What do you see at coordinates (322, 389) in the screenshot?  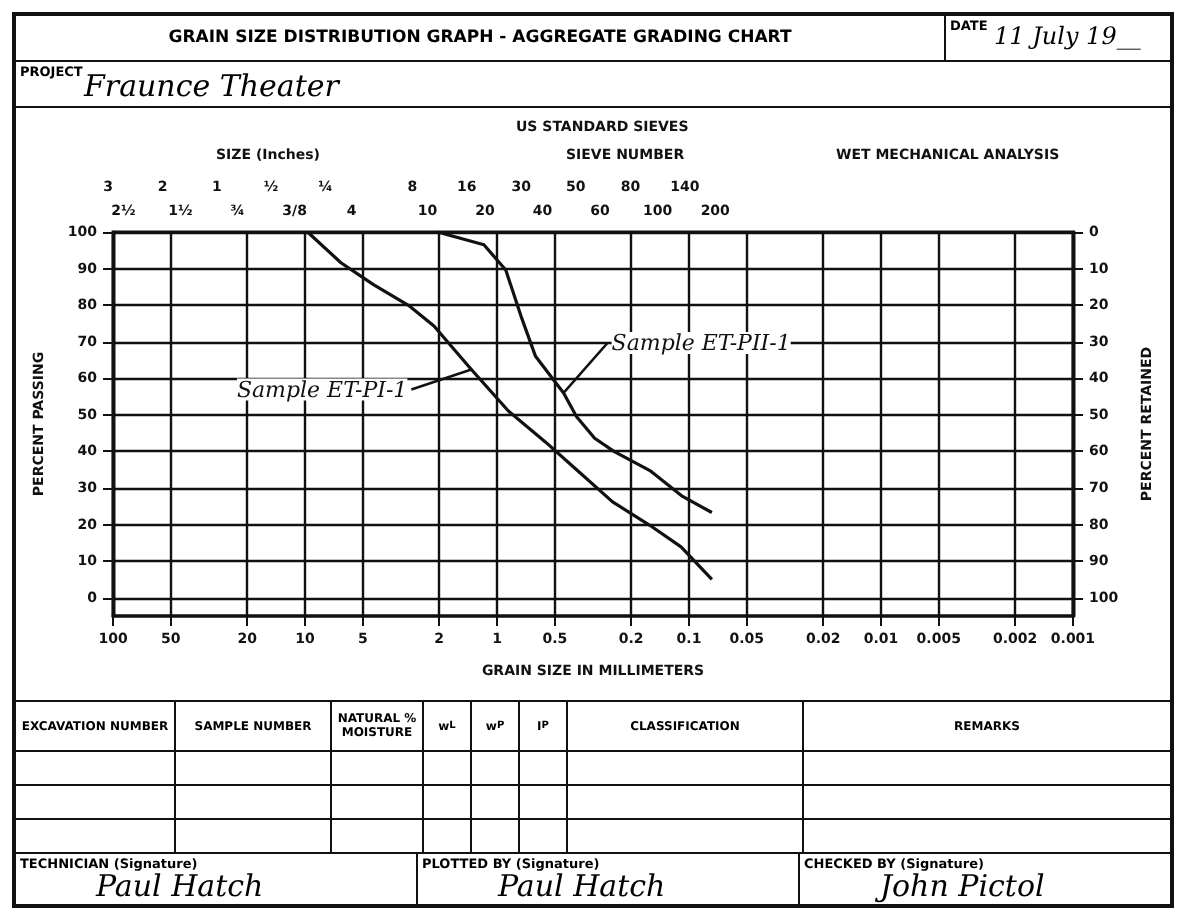 I see `annotation: Sample ET-PI-1` at bounding box center [322, 389].